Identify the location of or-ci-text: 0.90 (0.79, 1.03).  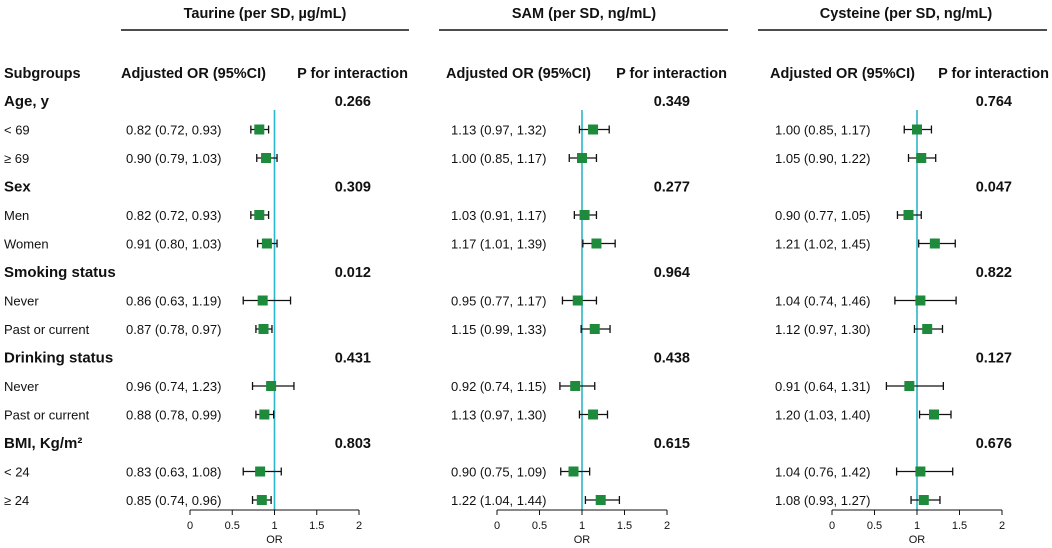
(173, 158).